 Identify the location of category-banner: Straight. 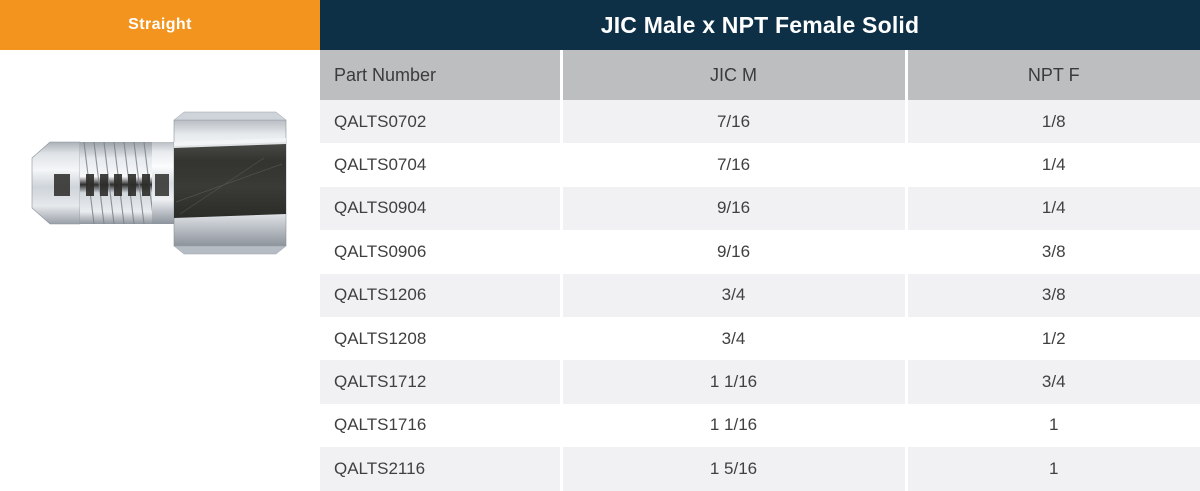
(160, 25).